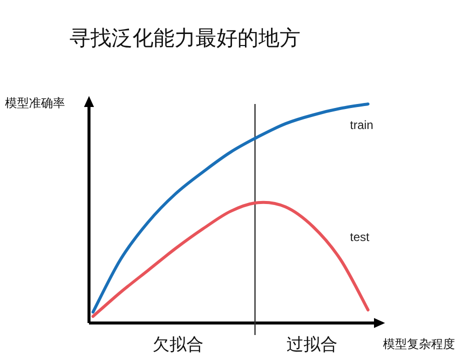 The height and width of the screenshot is (355, 461). Describe the element at coordinates (35, 103) in the screenshot. I see `ylabel: 模型准确率` at that location.